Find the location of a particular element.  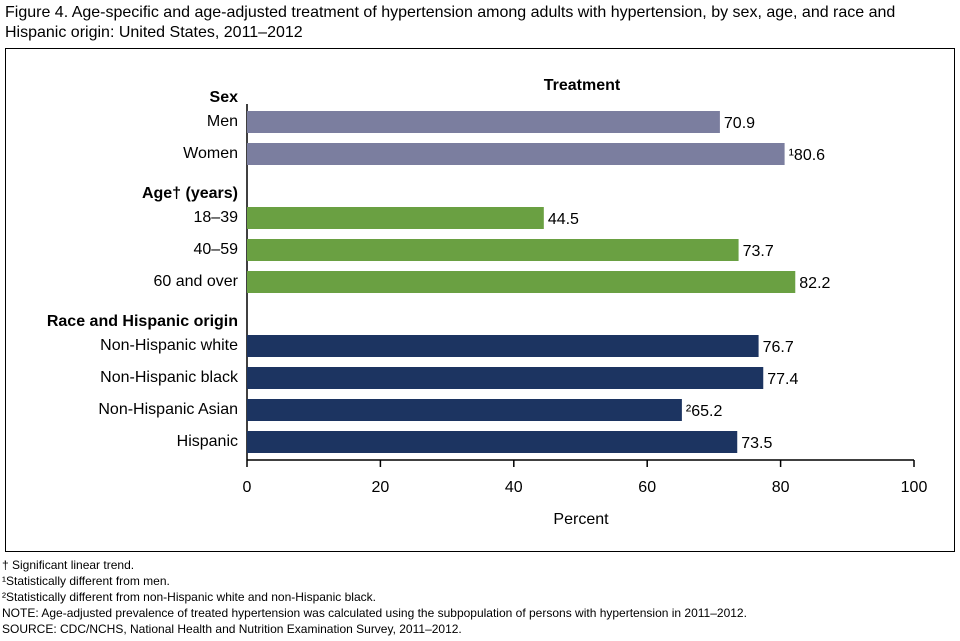

value-label: ²65.2 is located at coordinates (704, 411).